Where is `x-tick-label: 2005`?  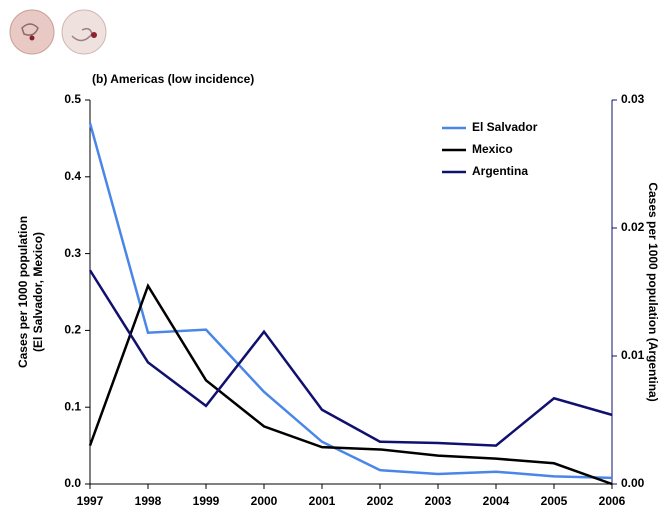 x-tick-label: 2005 is located at coordinates (554, 501).